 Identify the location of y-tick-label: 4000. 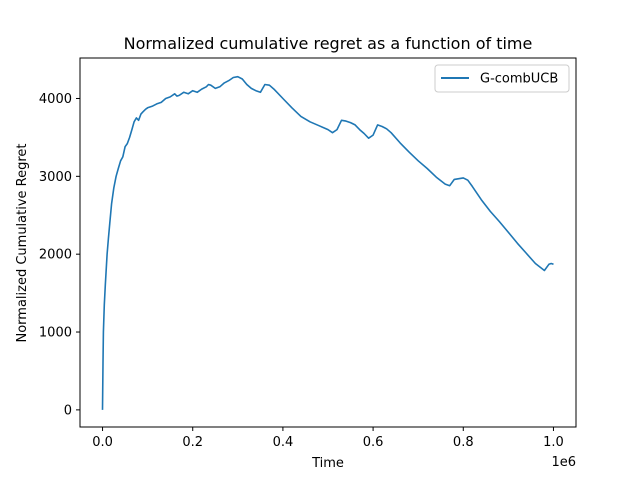
(55, 99).